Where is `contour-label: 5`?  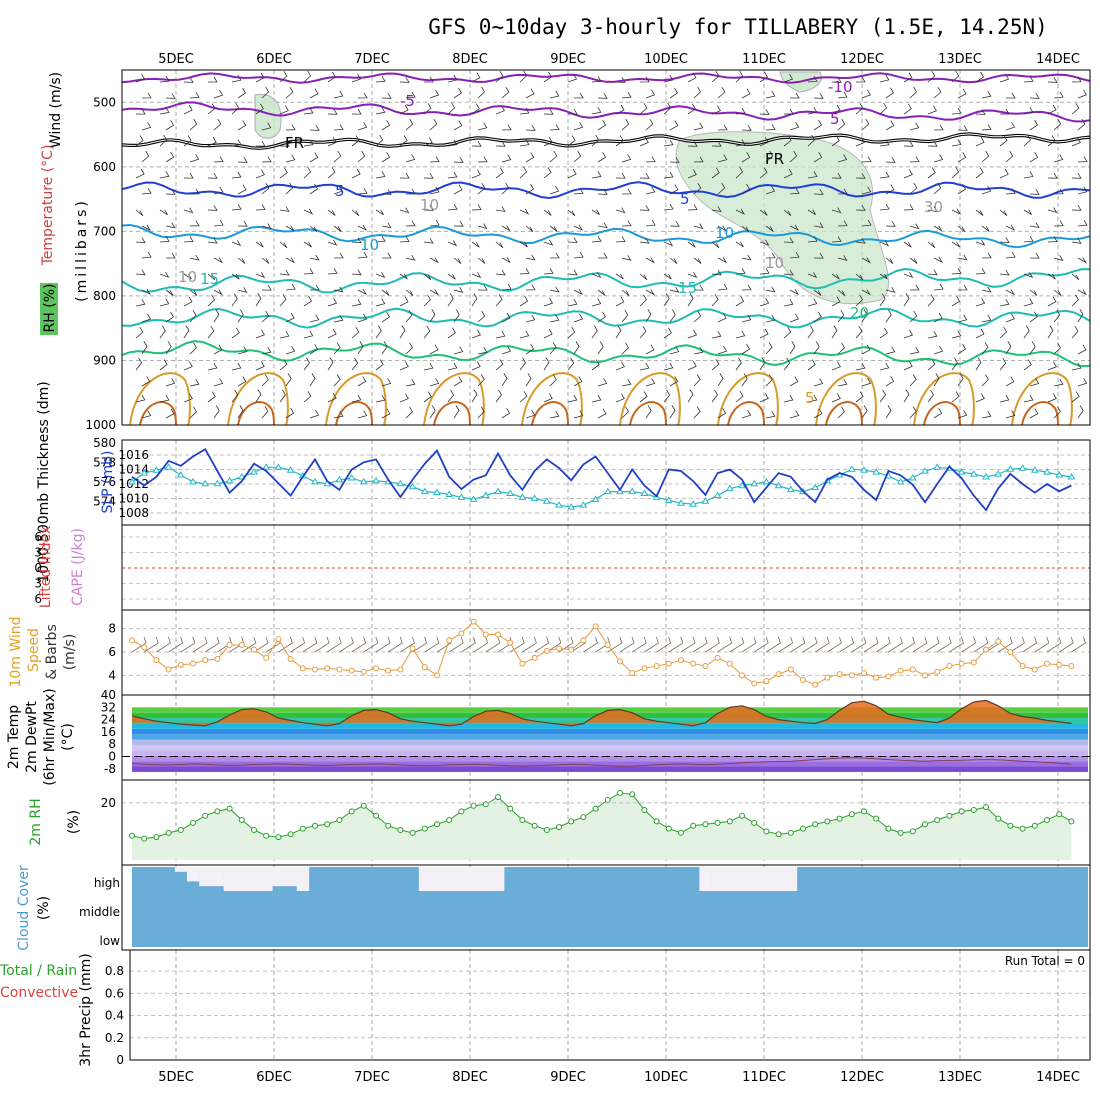
contour-label: 5 is located at coordinates (835, 119).